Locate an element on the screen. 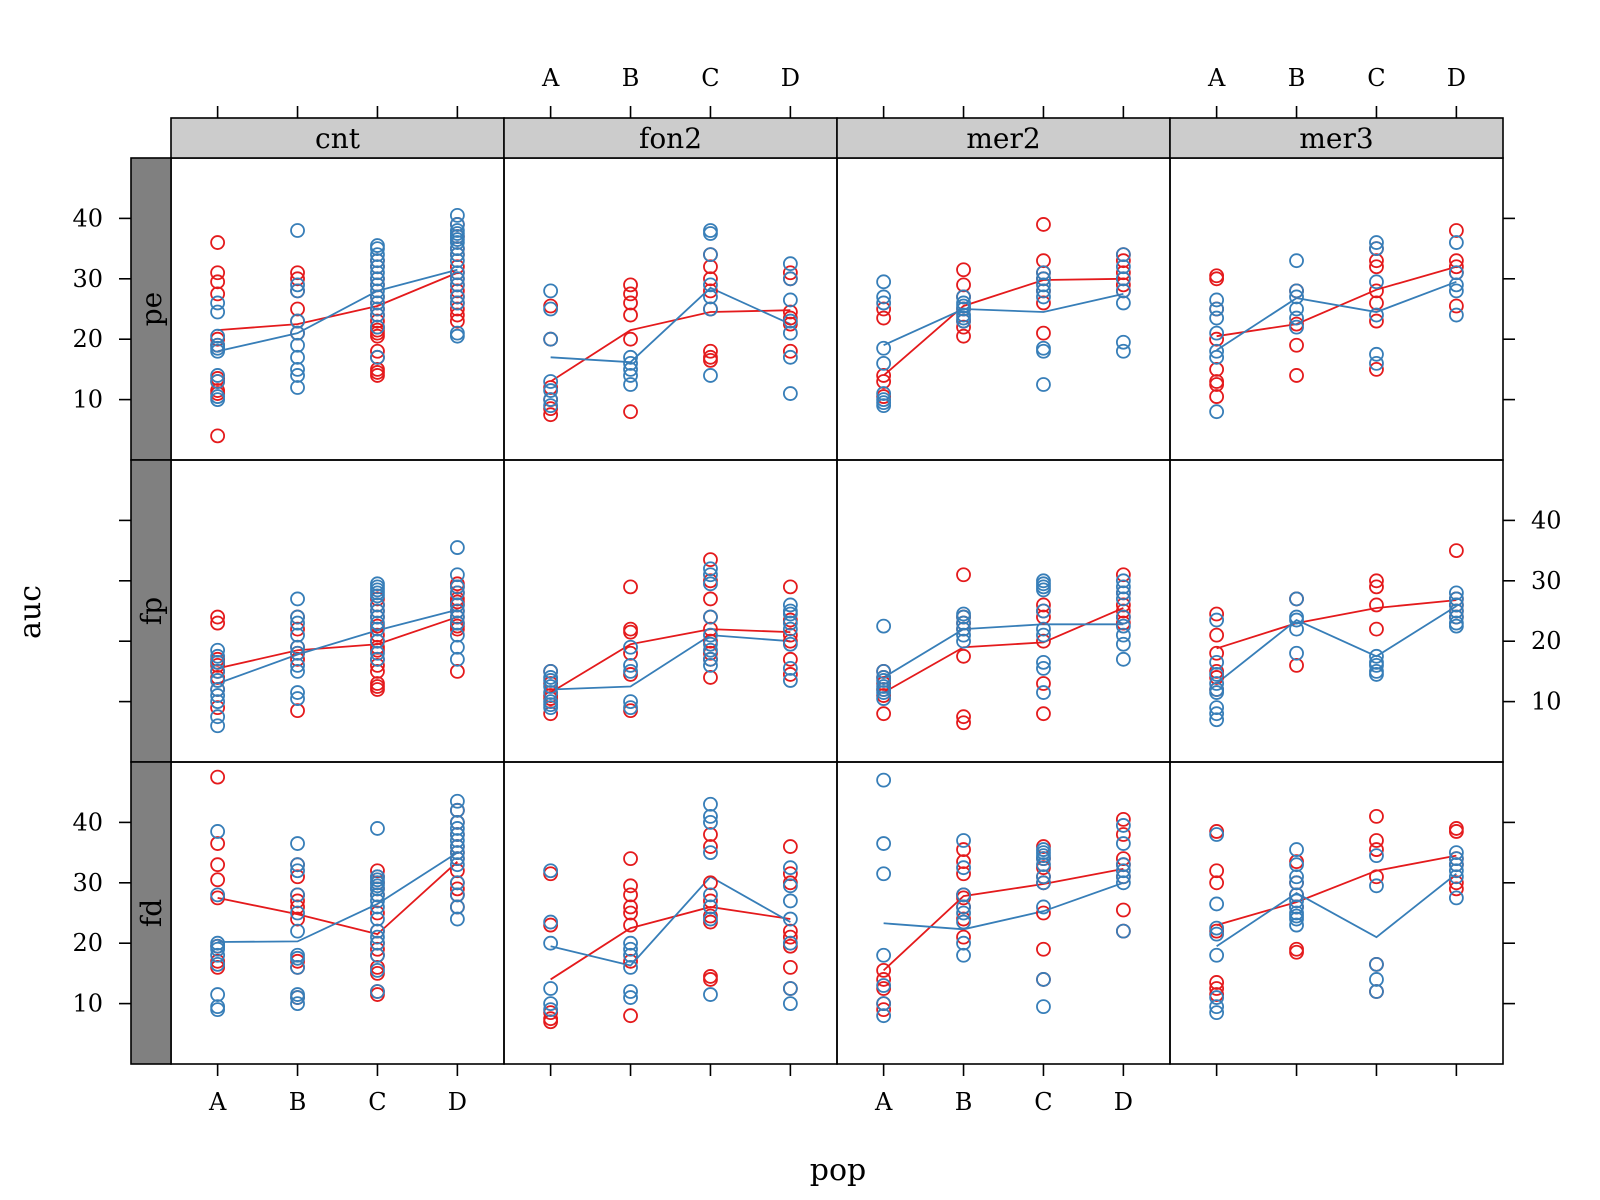  strip-side-fp is located at coordinates (151, 611).